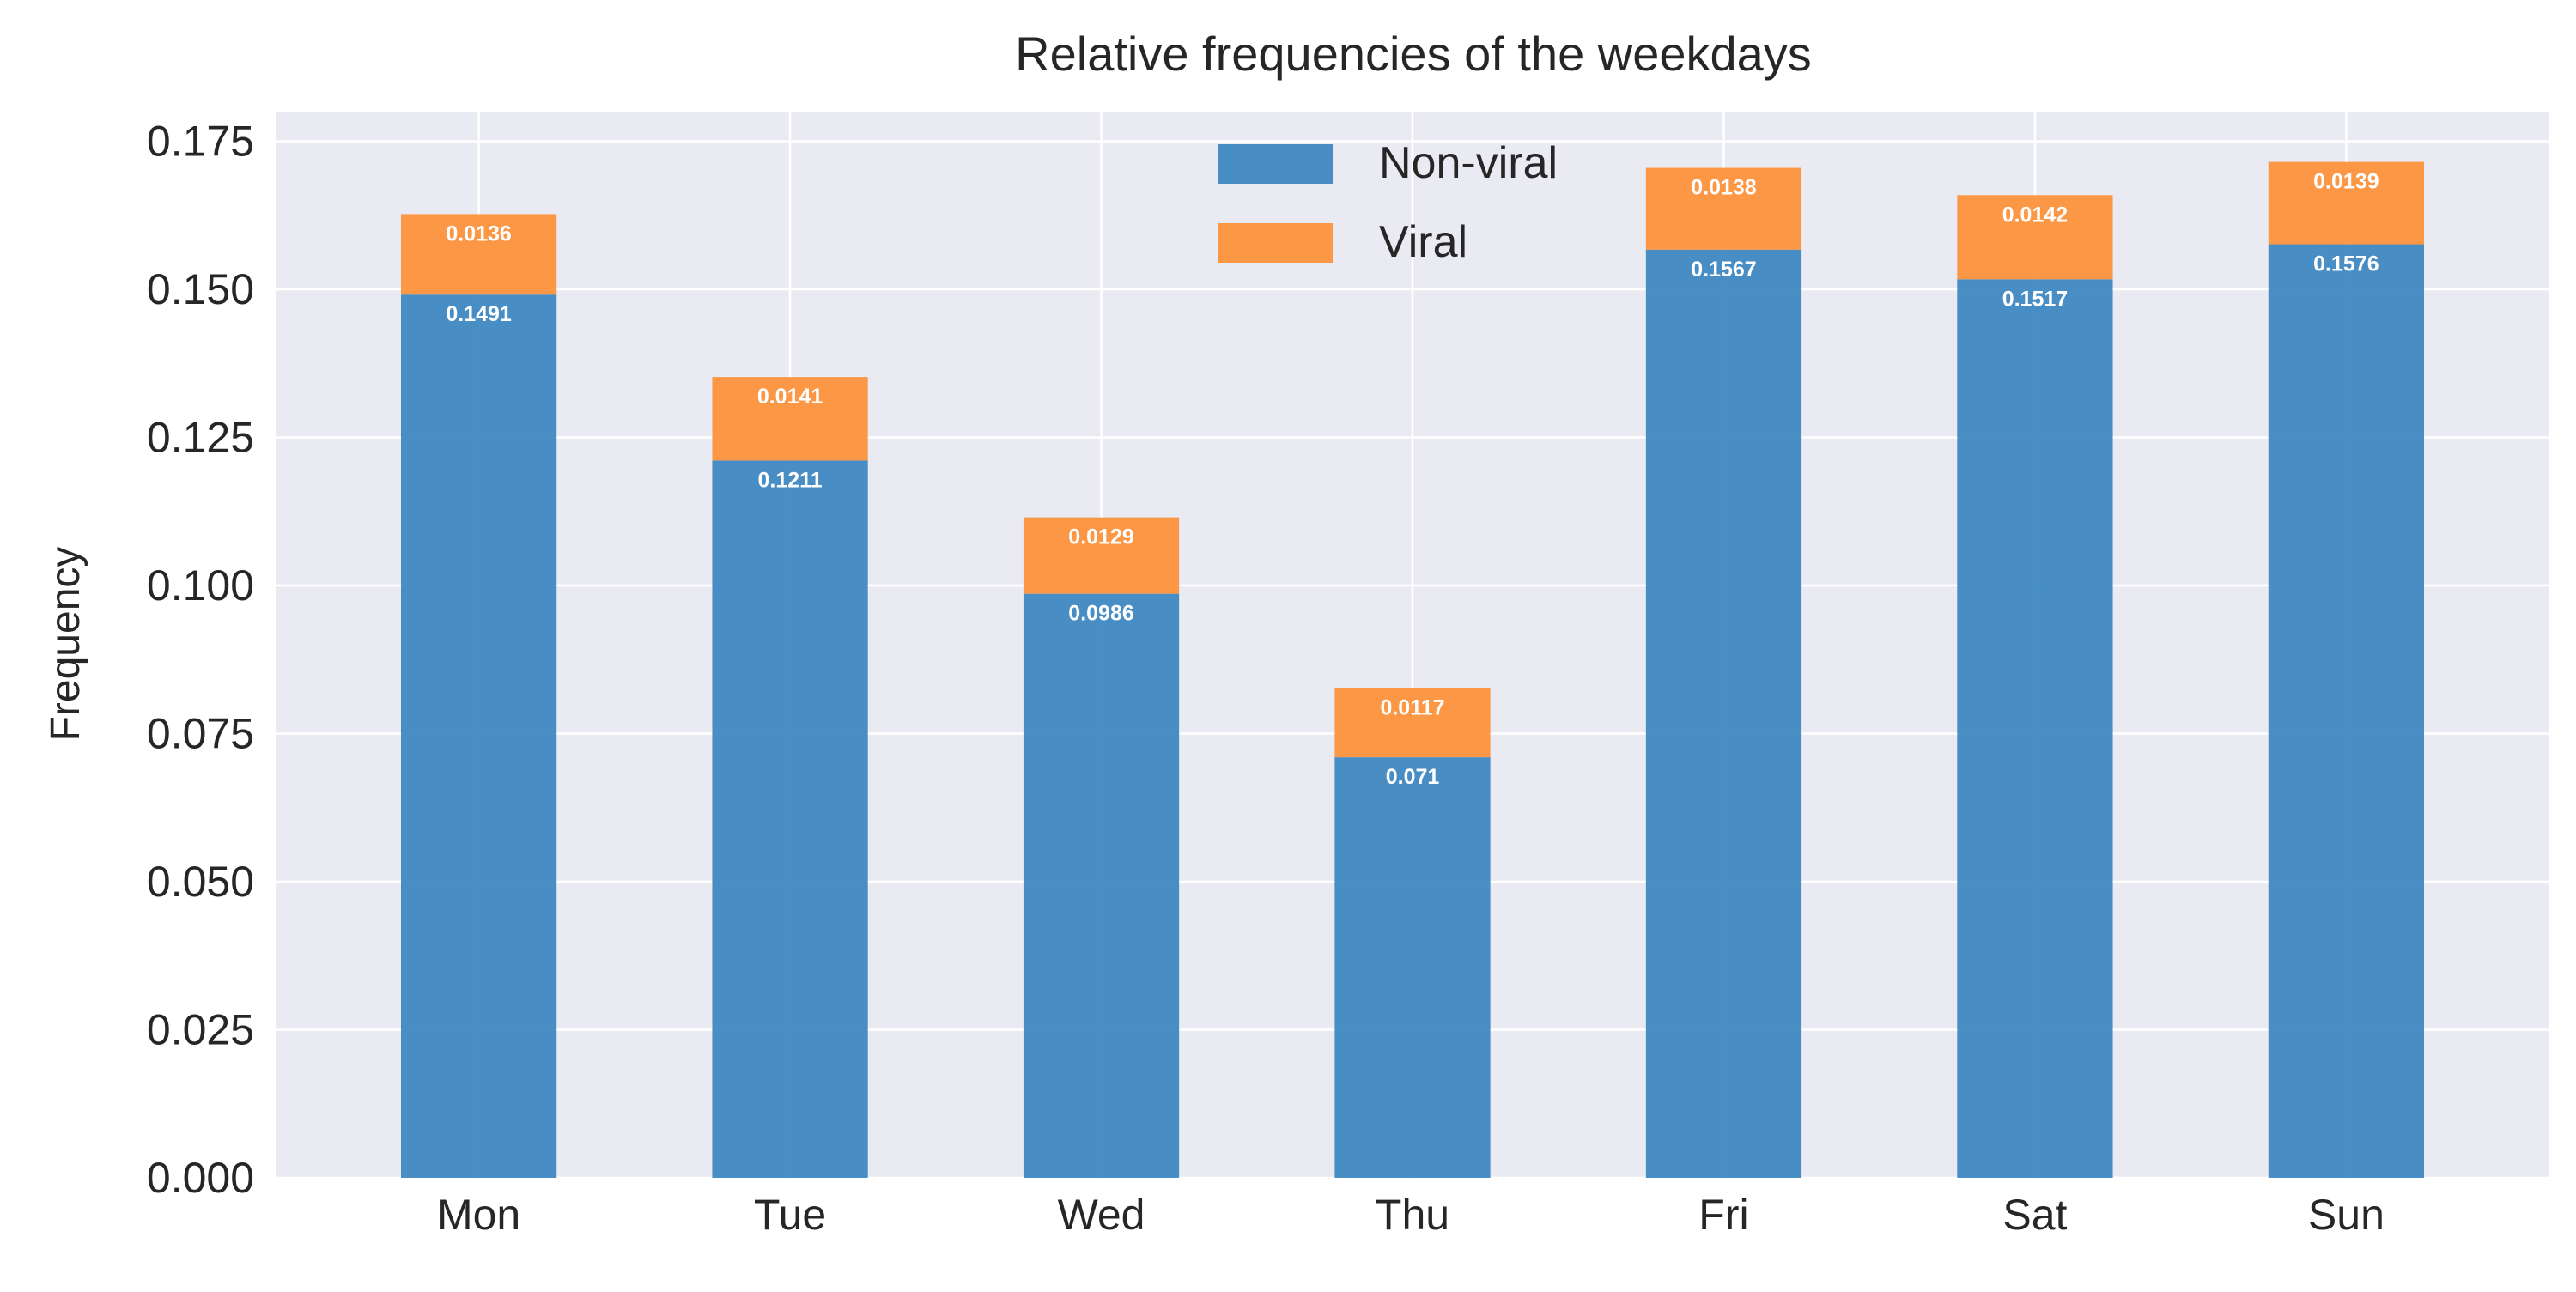 Image resolution: width=2576 pixels, height=1292 pixels. Describe the element at coordinates (1723, 713) in the screenshot. I see `bar-non-viral-fri` at that location.